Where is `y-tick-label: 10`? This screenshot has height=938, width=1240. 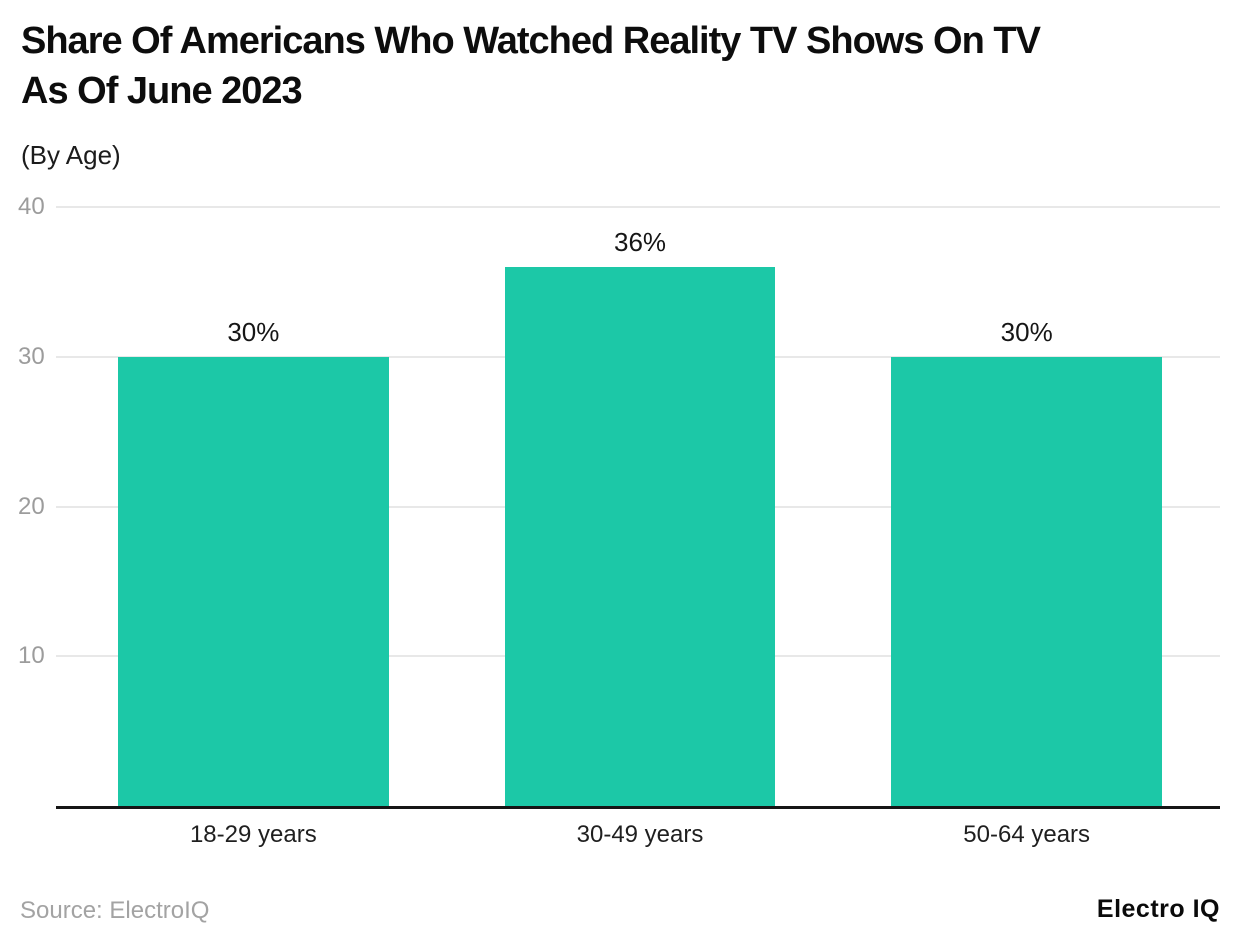 y-tick-label: 10 is located at coordinates (31, 656).